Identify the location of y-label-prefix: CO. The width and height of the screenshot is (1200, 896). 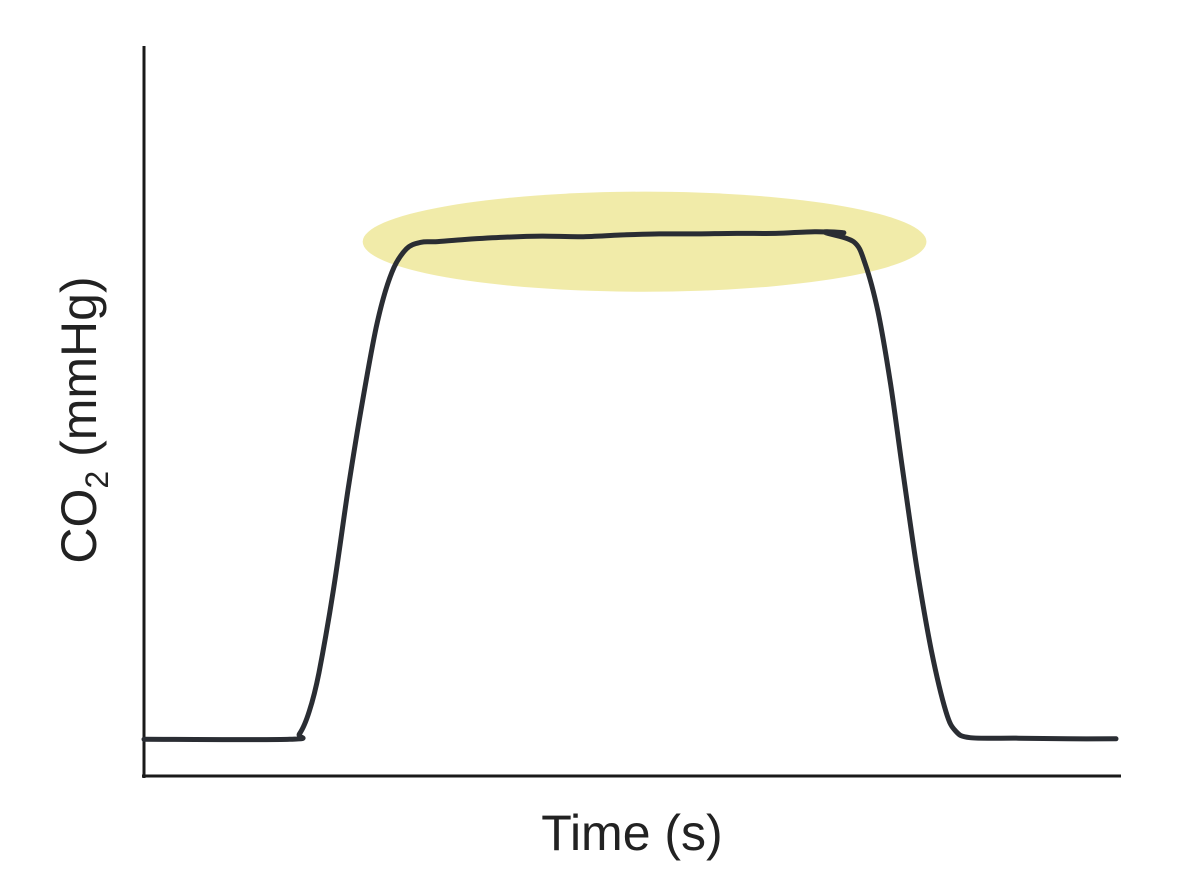
(79, 526).